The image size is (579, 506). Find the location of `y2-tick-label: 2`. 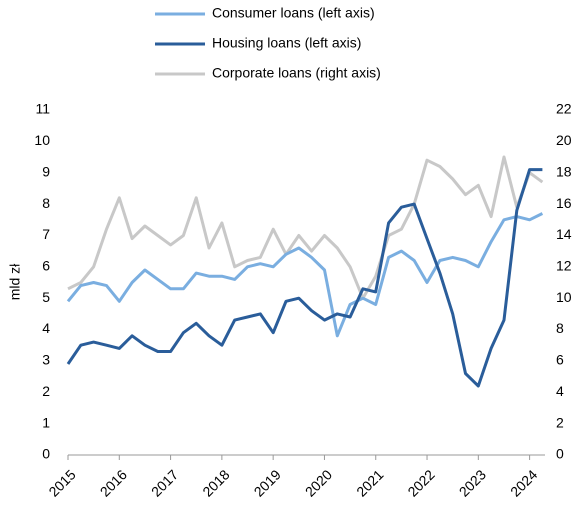

y2-tick-label: 2 is located at coordinates (560, 422).